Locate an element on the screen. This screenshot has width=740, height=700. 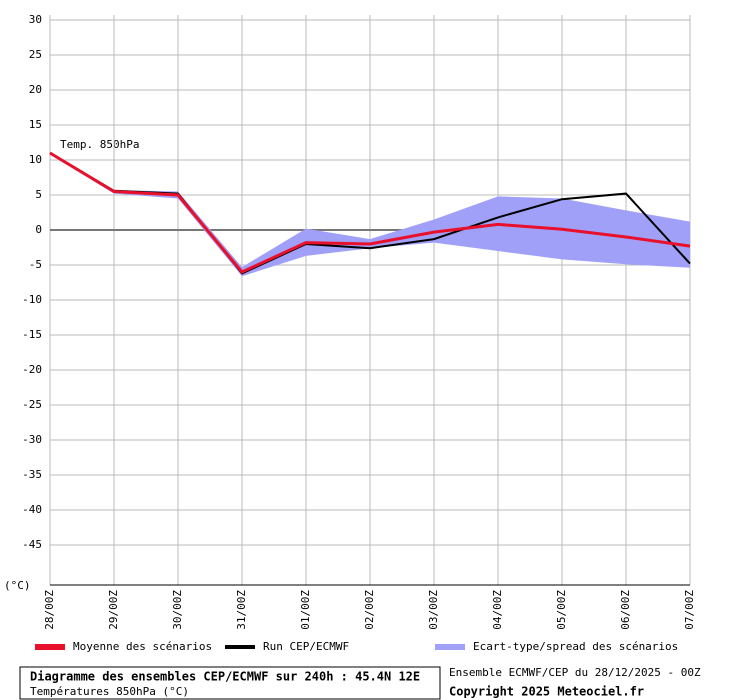
footer-box is located at coordinates (230, 683).